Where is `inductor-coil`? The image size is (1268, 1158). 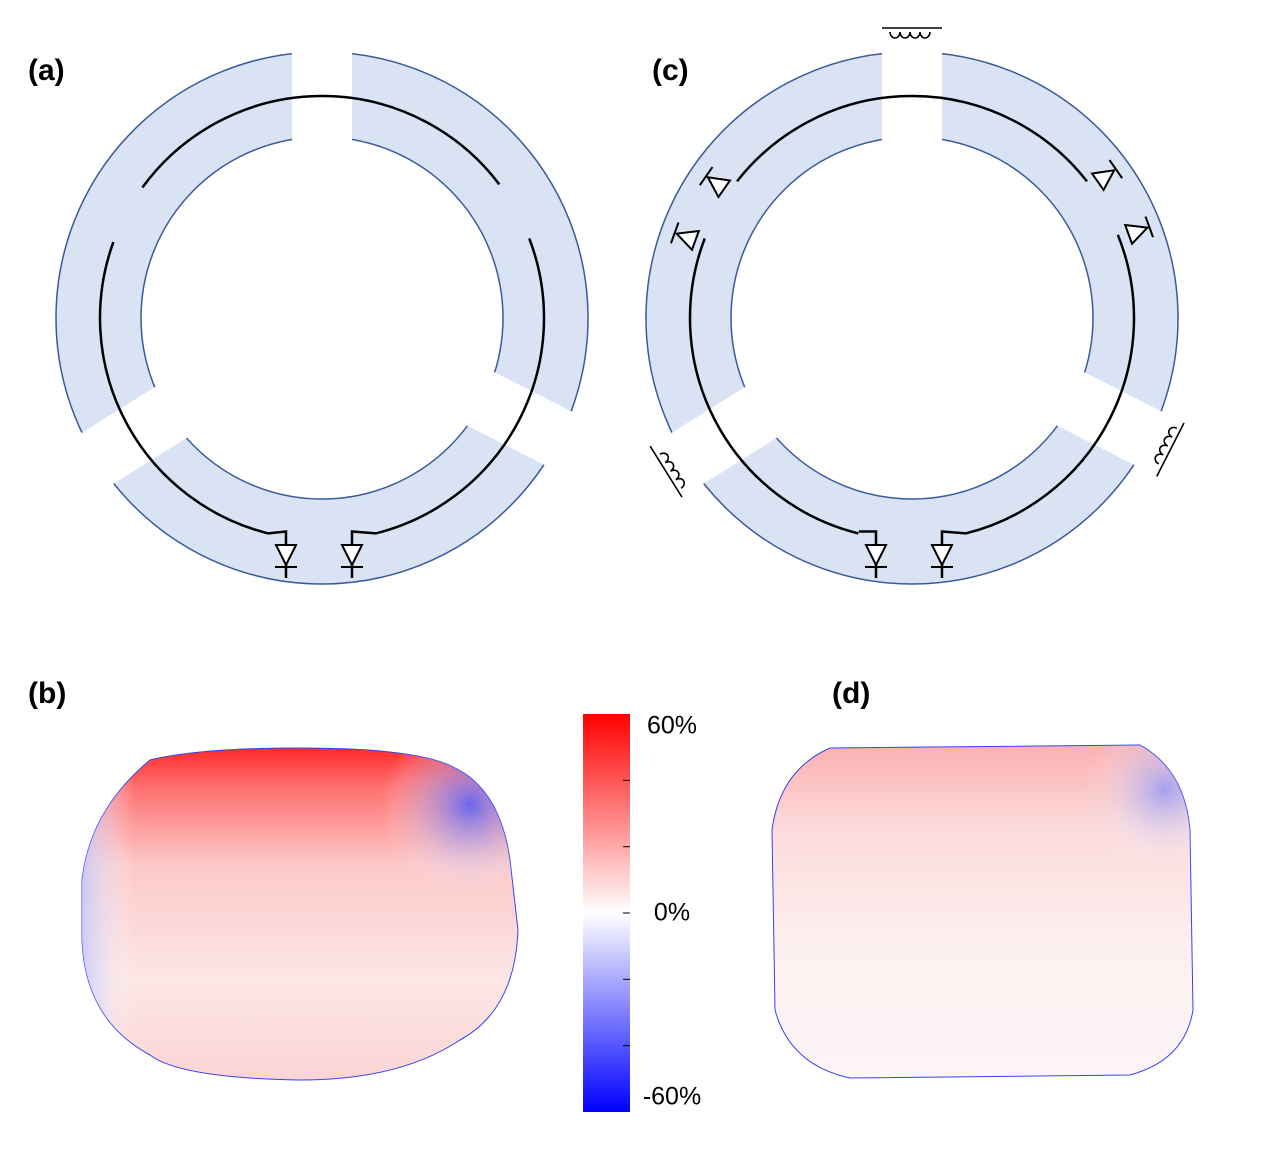 inductor-coil is located at coordinates (910, 35).